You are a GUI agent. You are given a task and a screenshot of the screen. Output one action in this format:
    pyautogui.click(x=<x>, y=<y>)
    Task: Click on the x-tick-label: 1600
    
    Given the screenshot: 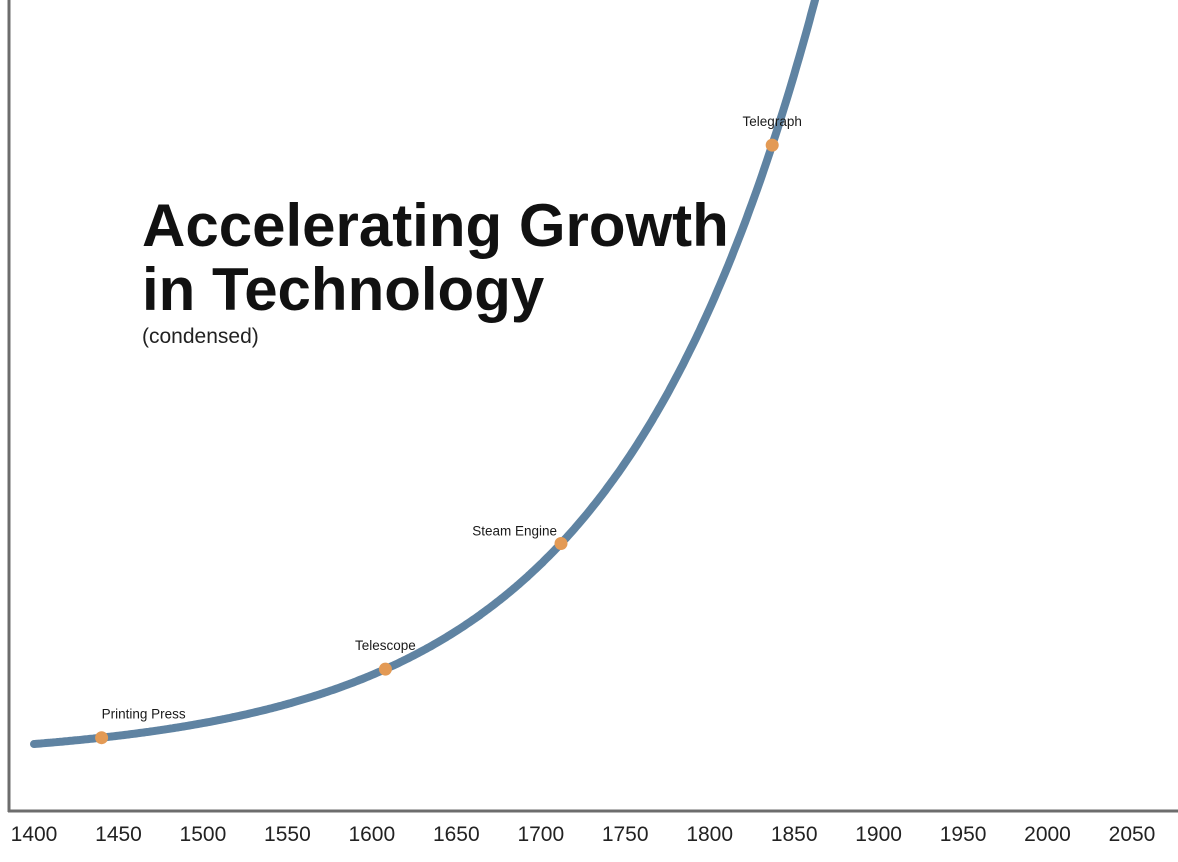 What is the action you would take?
    pyautogui.click(x=371, y=834)
    